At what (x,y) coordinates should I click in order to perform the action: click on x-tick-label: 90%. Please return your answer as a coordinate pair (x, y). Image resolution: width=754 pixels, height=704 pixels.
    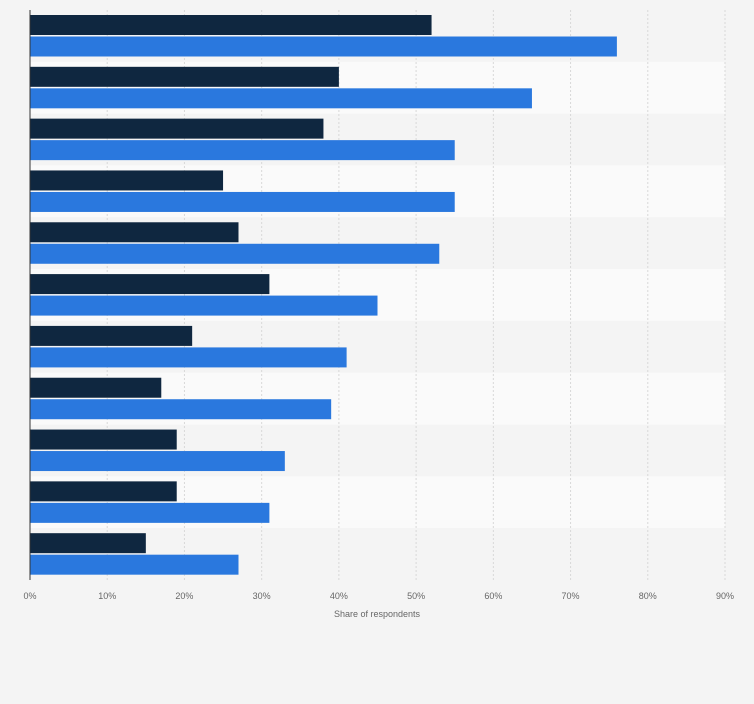
    Looking at the image, I should click on (725, 596).